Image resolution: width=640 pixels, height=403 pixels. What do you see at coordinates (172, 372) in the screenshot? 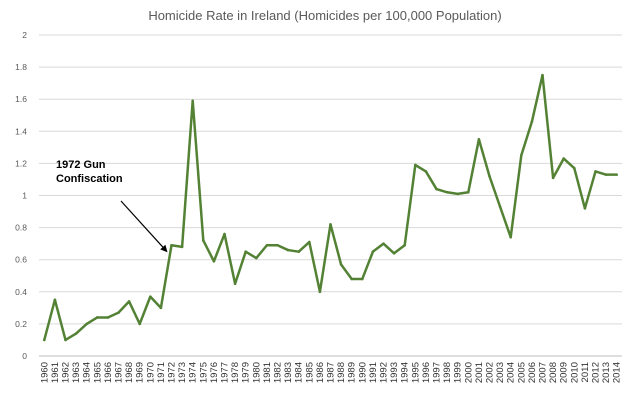
I see `x-tick-label: 1972` at bounding box center [172, 372].